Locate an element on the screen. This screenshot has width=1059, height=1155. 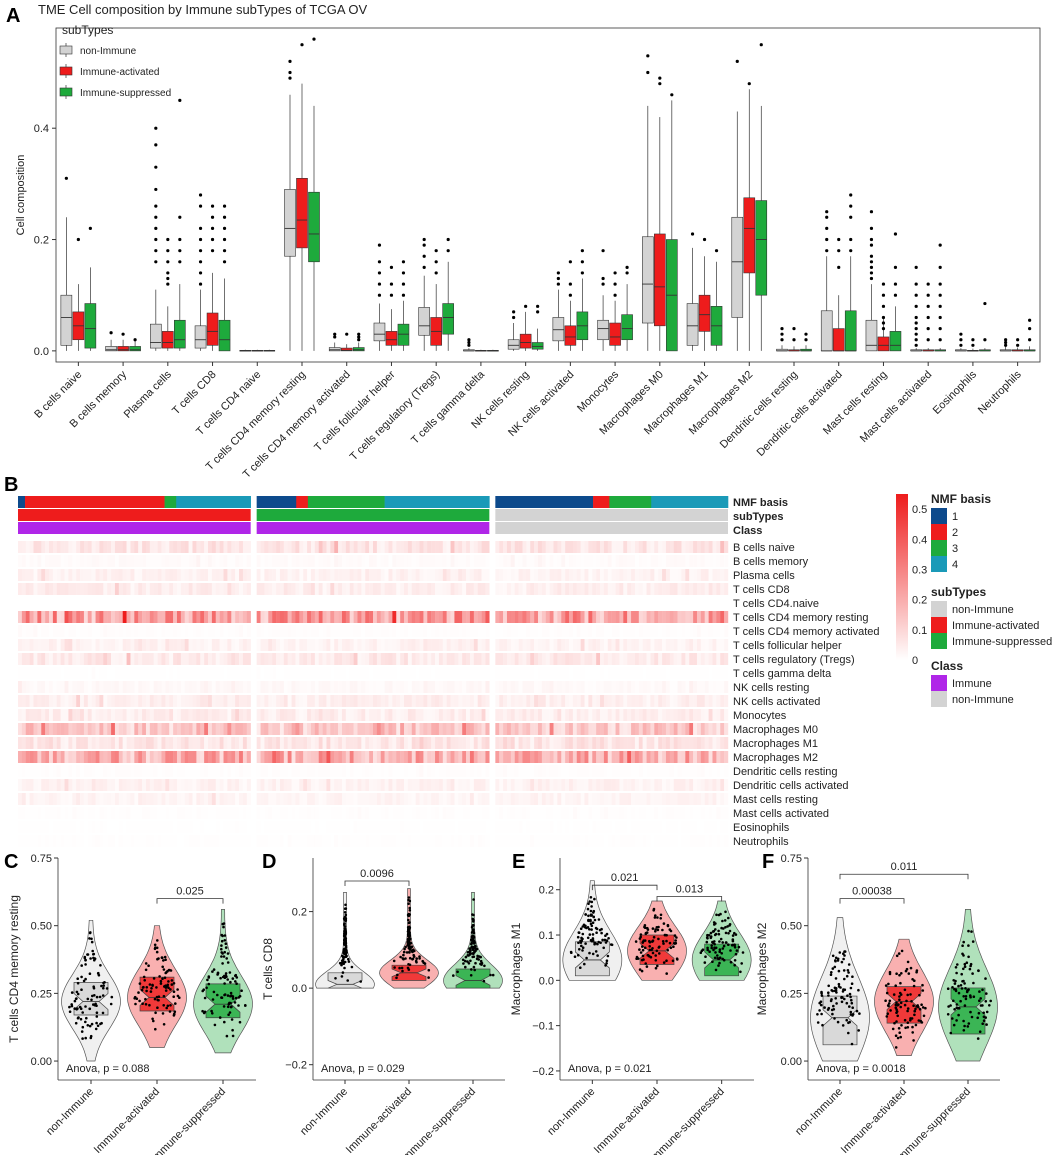
chart-a-xtick-label: T cells gamma delta is located at coordinates (448, 407).